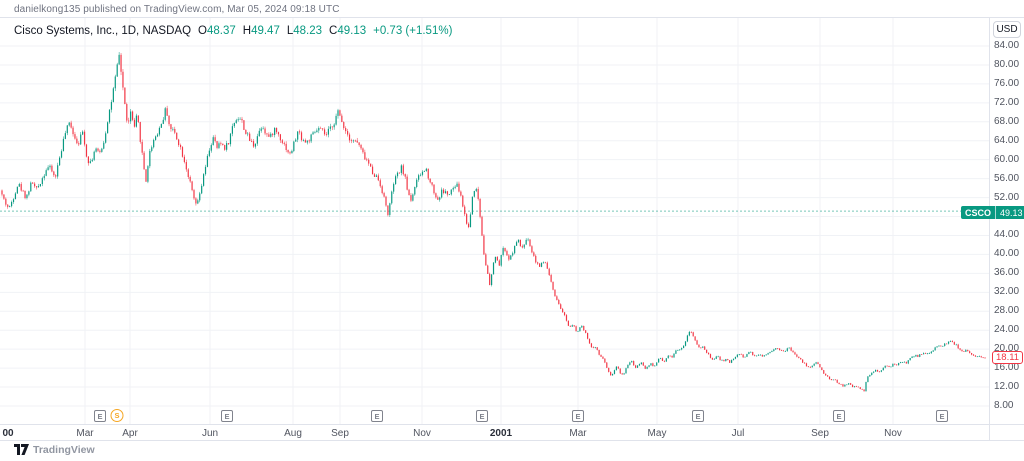 The image size is (1024, 461). I want to click on tradingview-brand-text: TradingView, so click(64, 450).